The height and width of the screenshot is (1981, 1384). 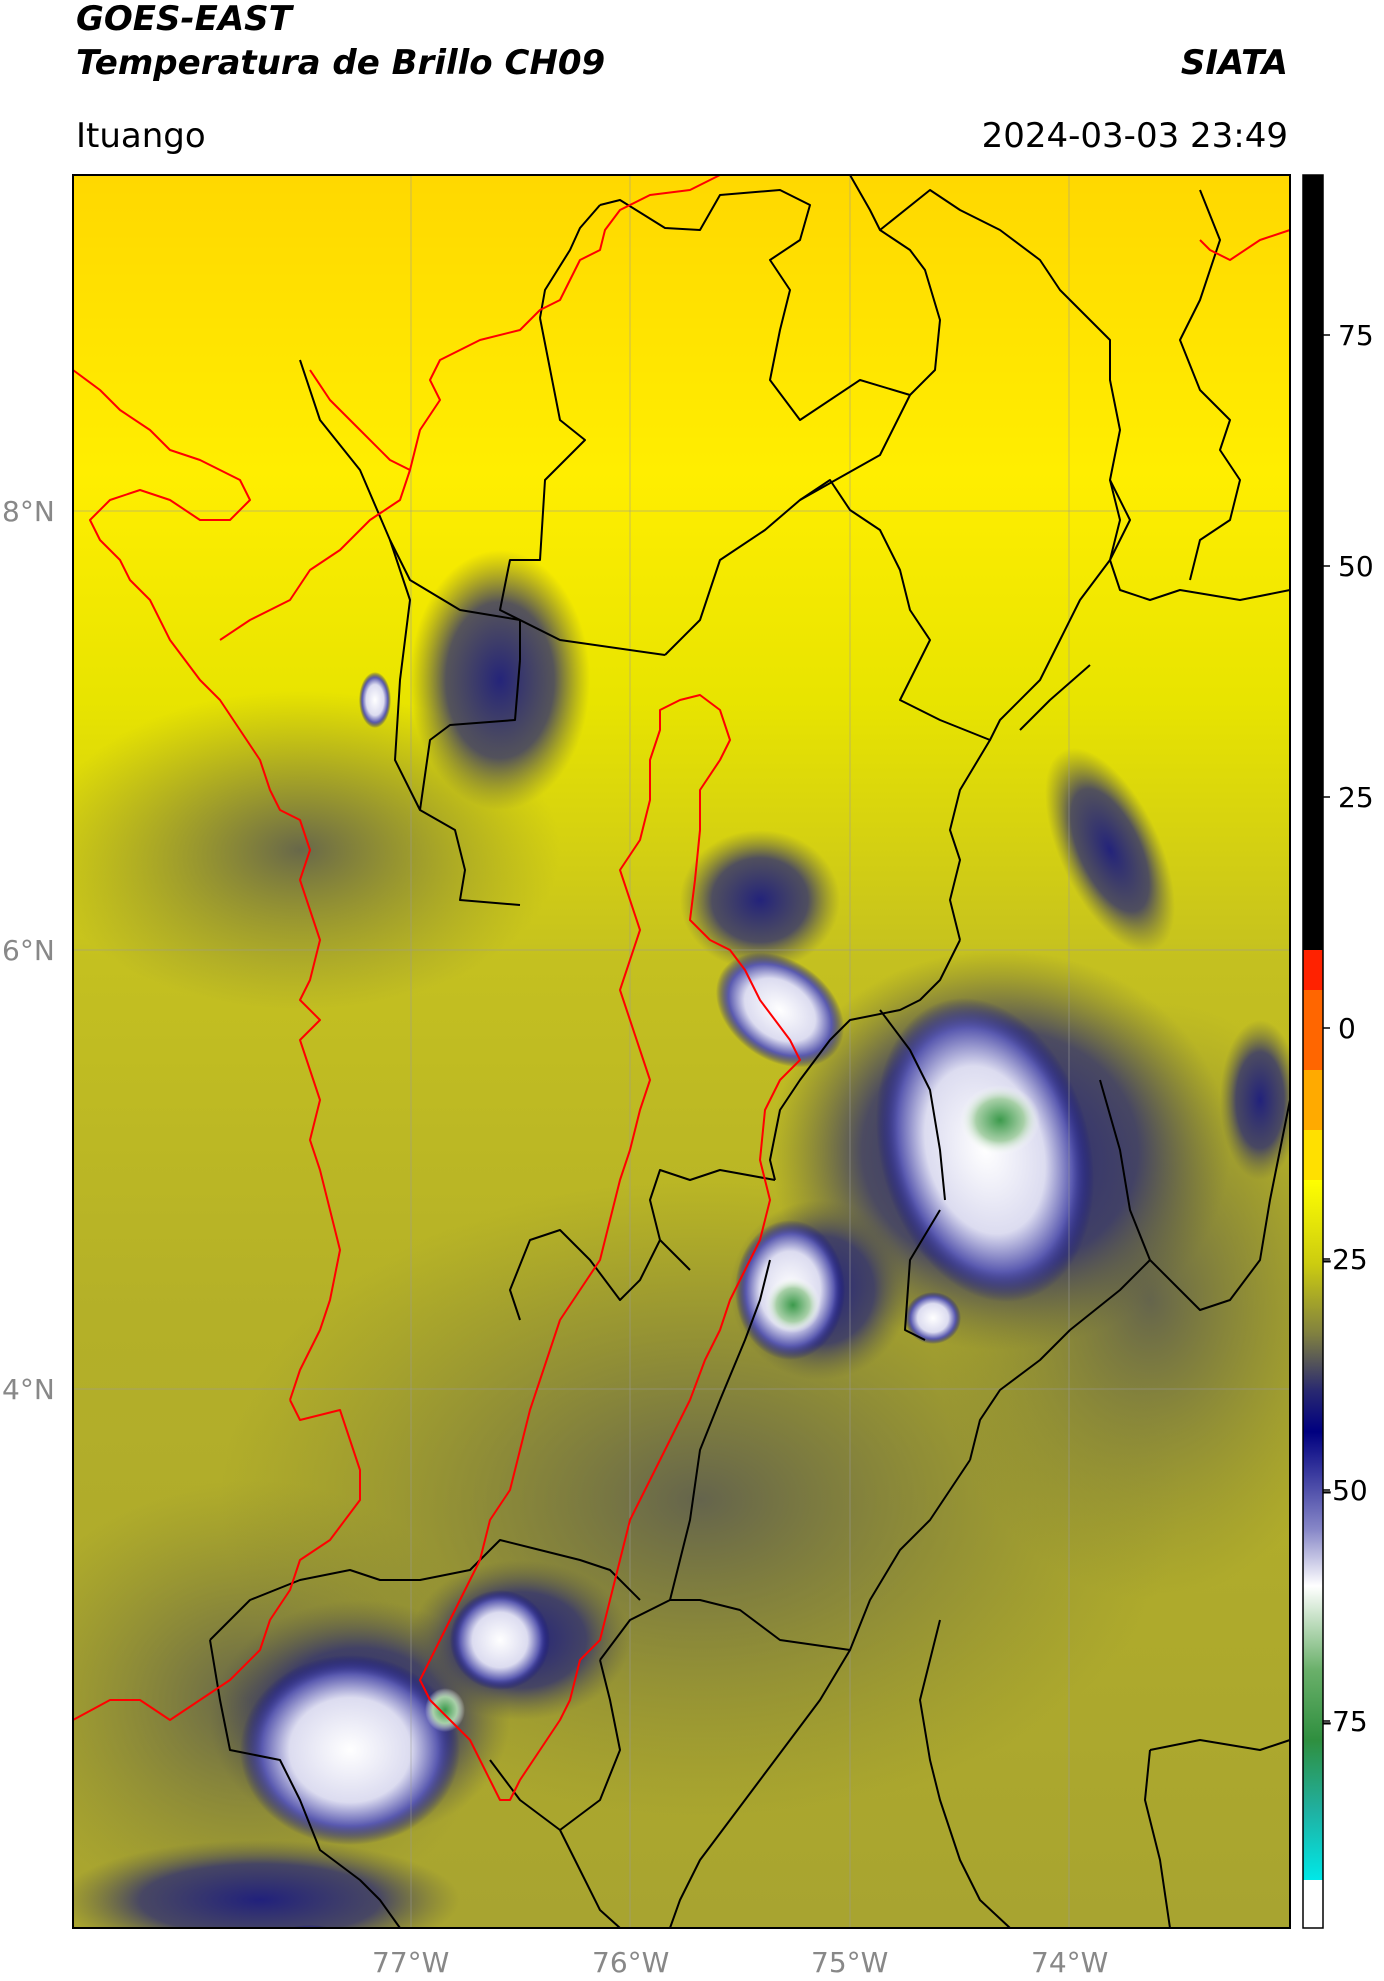 What do you see at coordinates (1069, 1962) in the screenshot?
I see `lon-label-74w: 74°W` at bounding box center [1069, 1962].